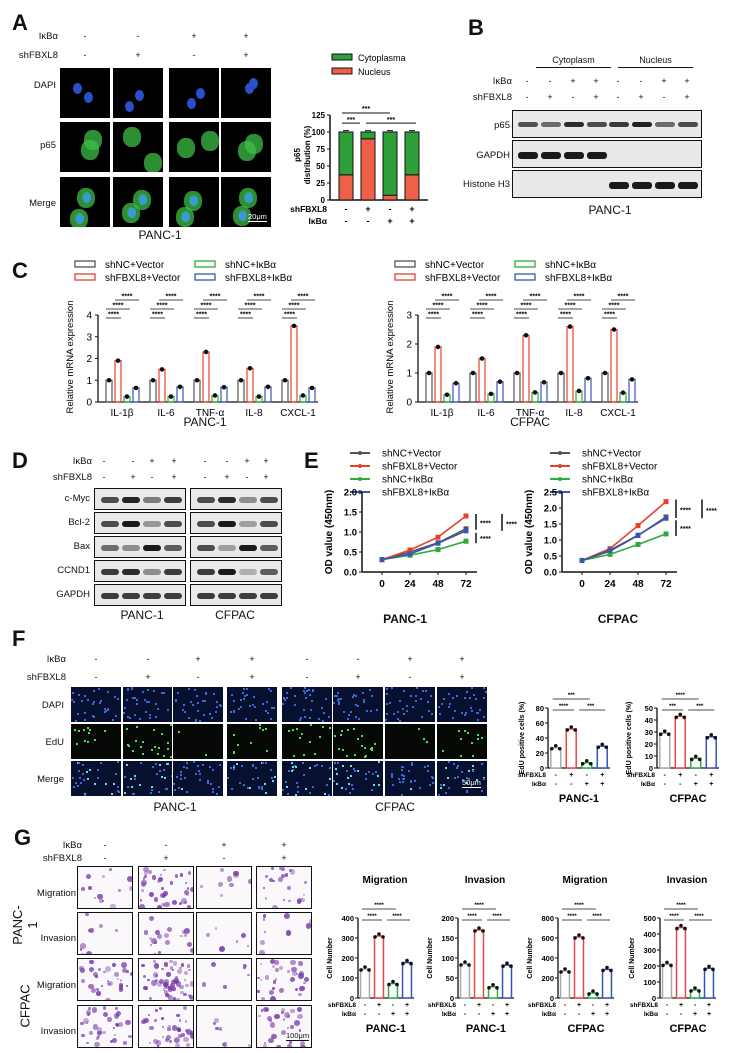  Describe the element at coordinates (132, 212) in the screenshot. I see `merge-nucleus` at that location.